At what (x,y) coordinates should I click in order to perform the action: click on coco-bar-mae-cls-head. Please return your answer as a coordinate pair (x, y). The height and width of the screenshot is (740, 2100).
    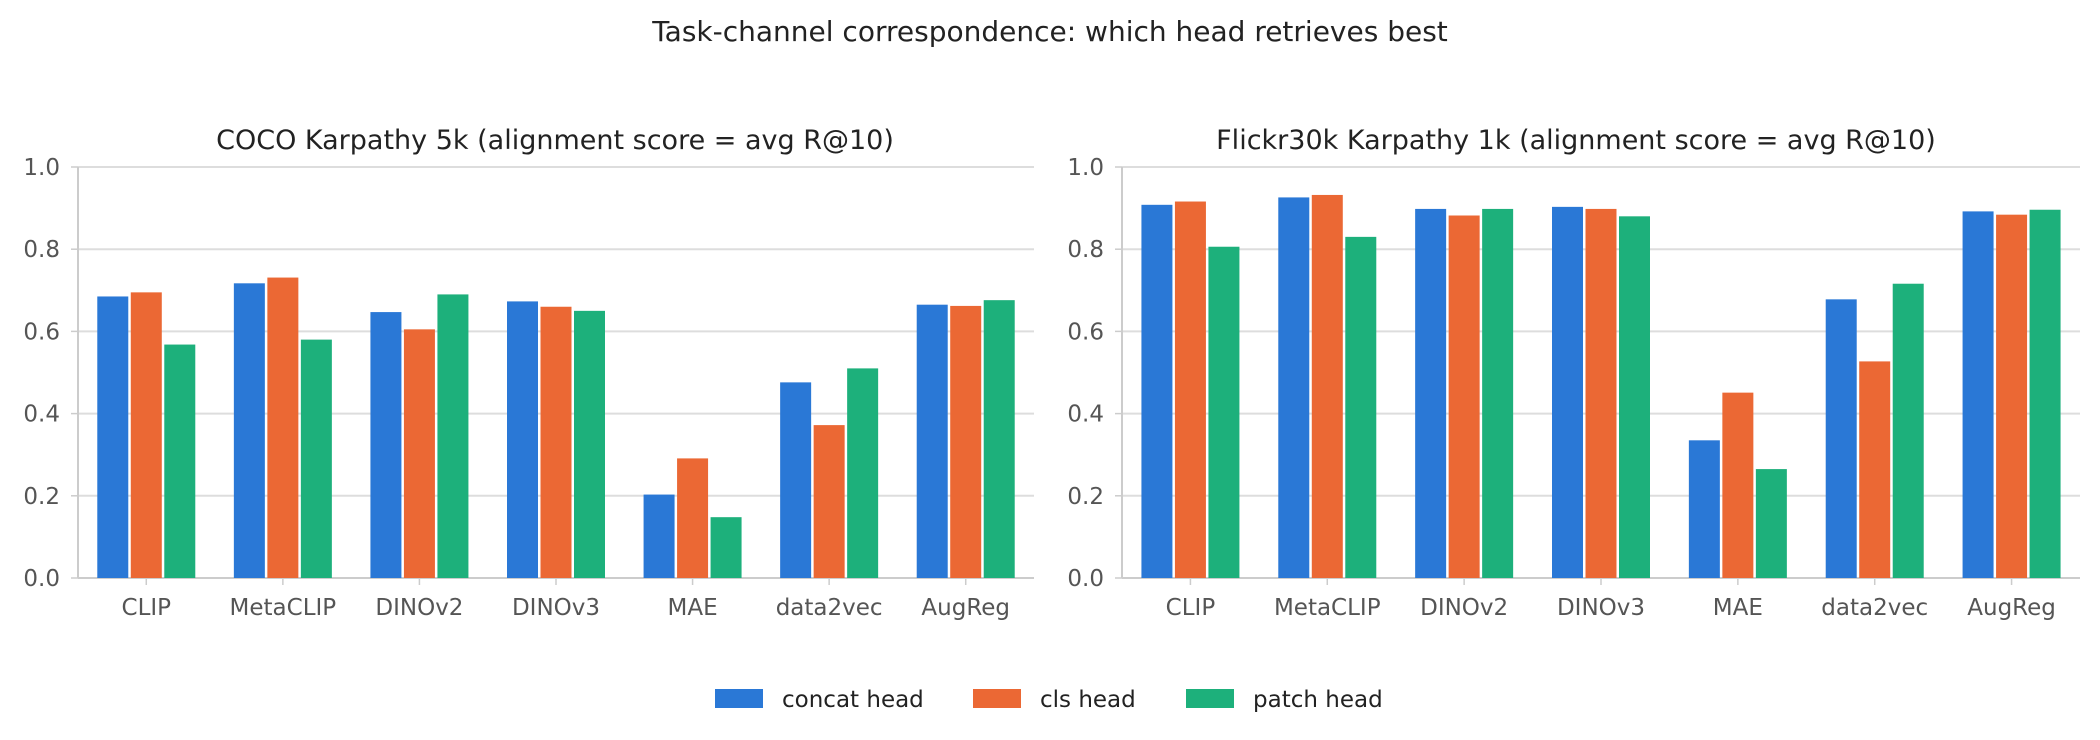
    Looking at the image, I should click on (693, 518).